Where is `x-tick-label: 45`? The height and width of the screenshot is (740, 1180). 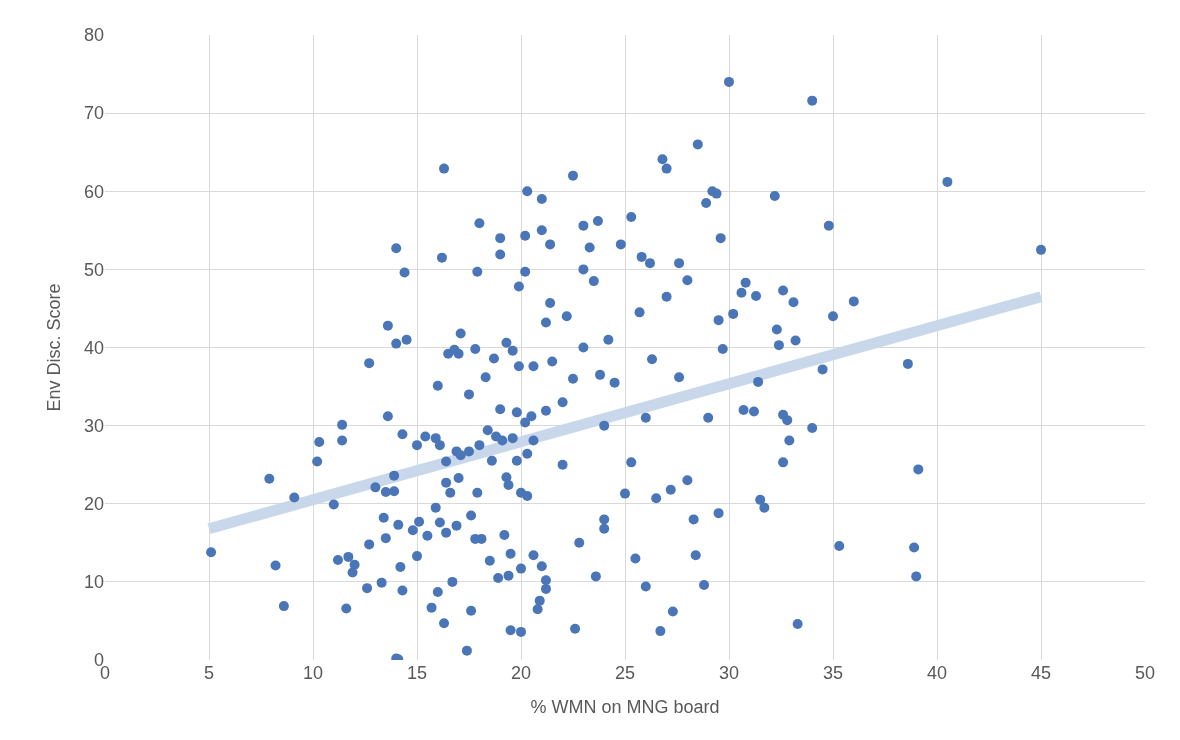 x-tick-label: 45 is located at coordinates (1041, 673).